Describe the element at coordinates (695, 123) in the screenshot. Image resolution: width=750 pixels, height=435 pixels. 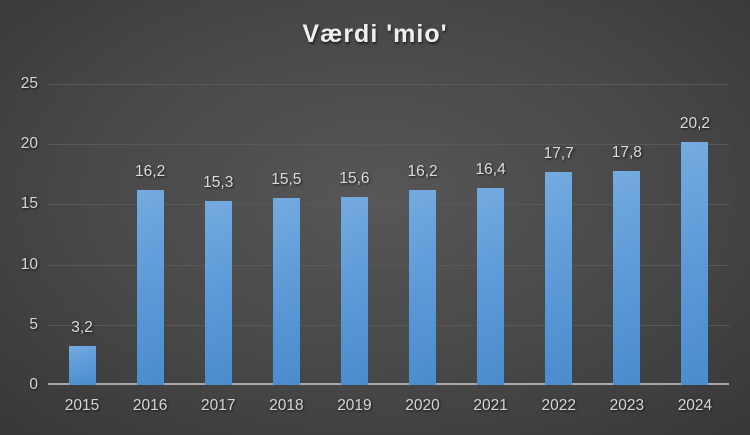
I see `bar-value-label-2024: 20,2` at that location.